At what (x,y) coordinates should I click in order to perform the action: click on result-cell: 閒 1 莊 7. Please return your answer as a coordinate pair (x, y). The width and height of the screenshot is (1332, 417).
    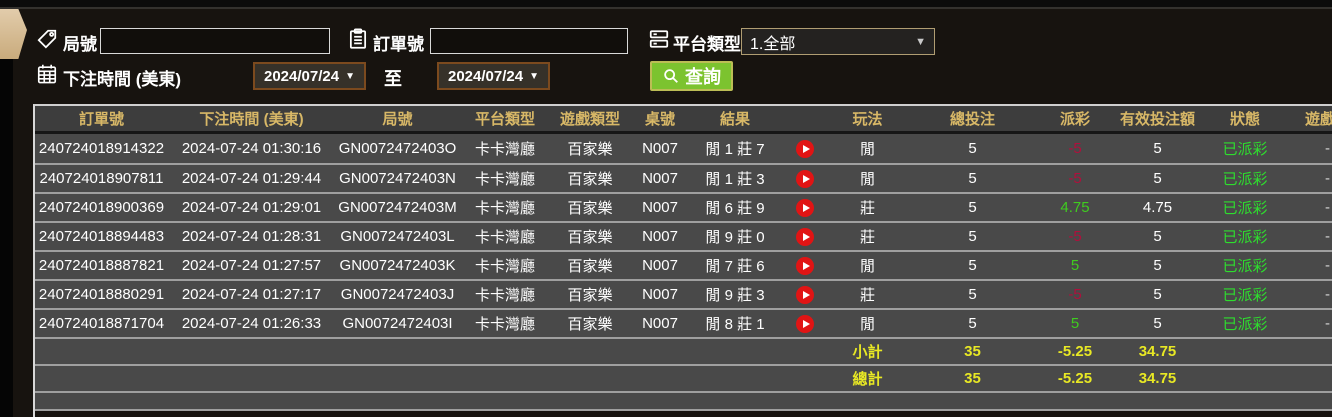
    Looking at the image, I should click on (735, 149).